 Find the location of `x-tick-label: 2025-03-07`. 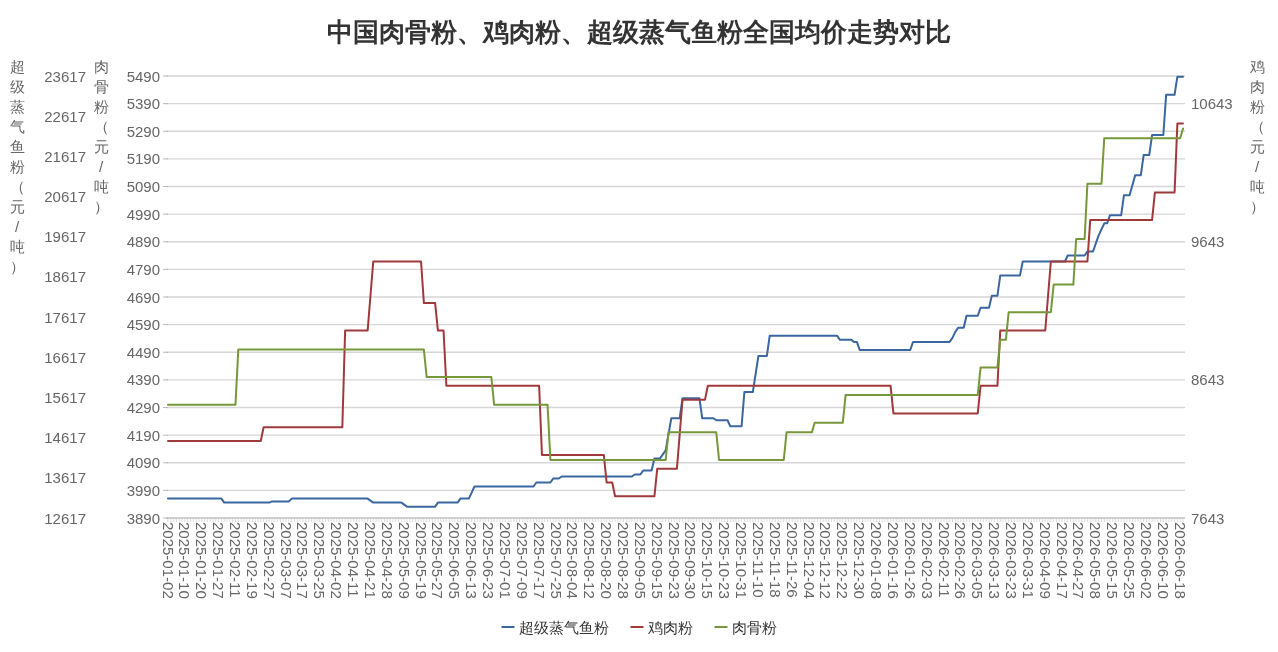

x-tick-label: 2025-03-07 is located at coordinates (286, 560).